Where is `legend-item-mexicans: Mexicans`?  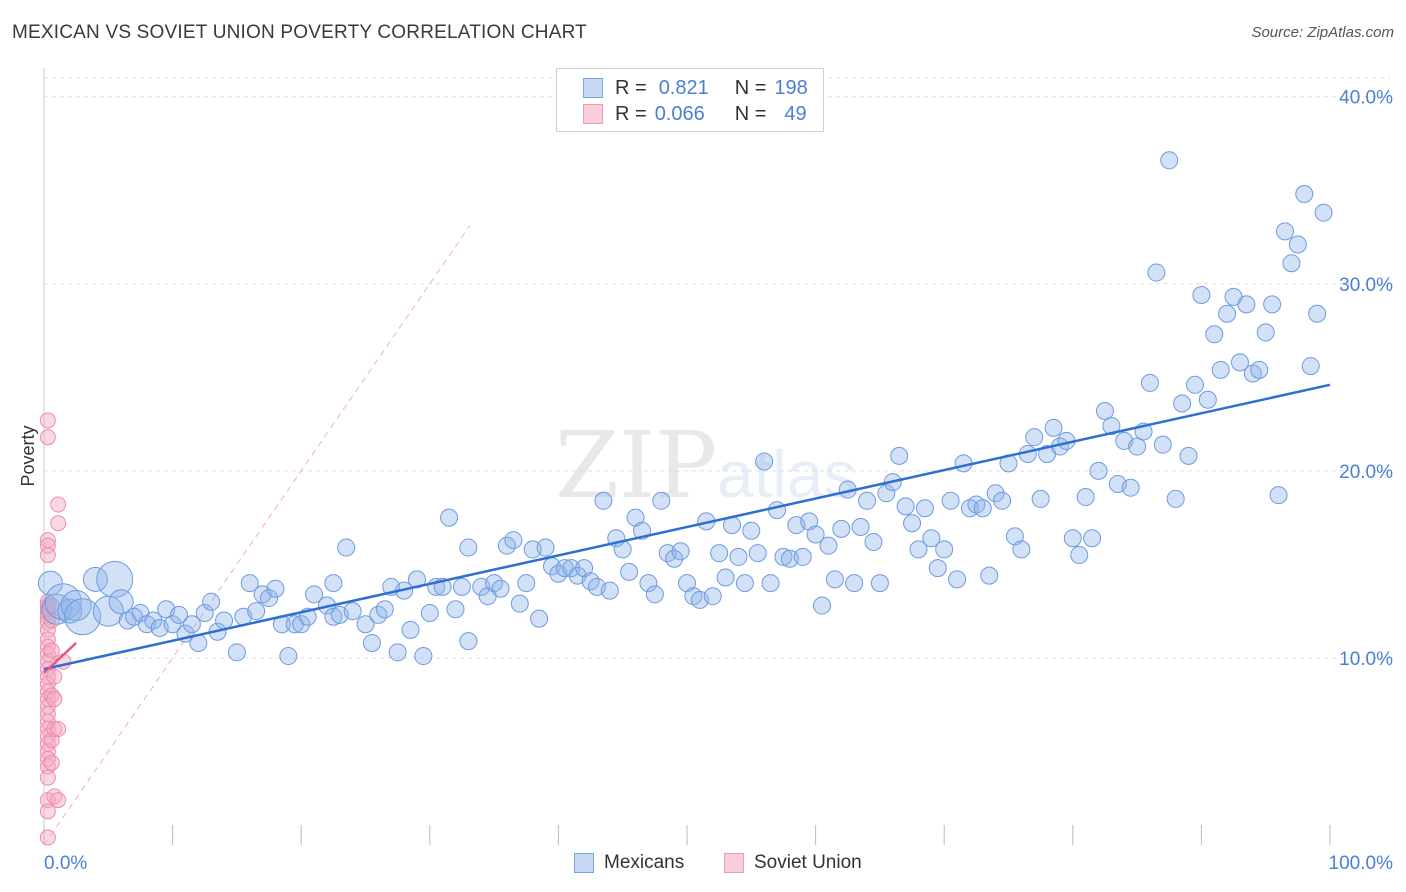
legend-item-mexicans: Mexicans is located at coordinates (629, 863).